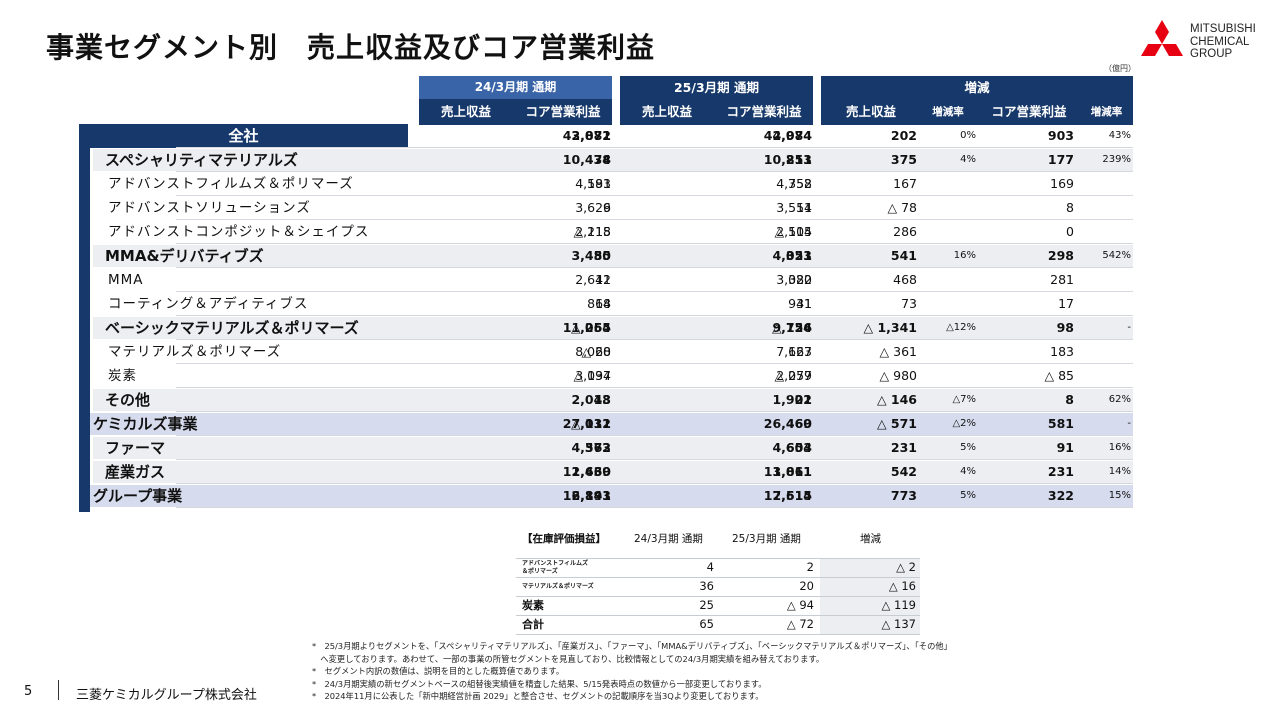  I want to click on inventory-cell-2024: 4, so click(710, 567).